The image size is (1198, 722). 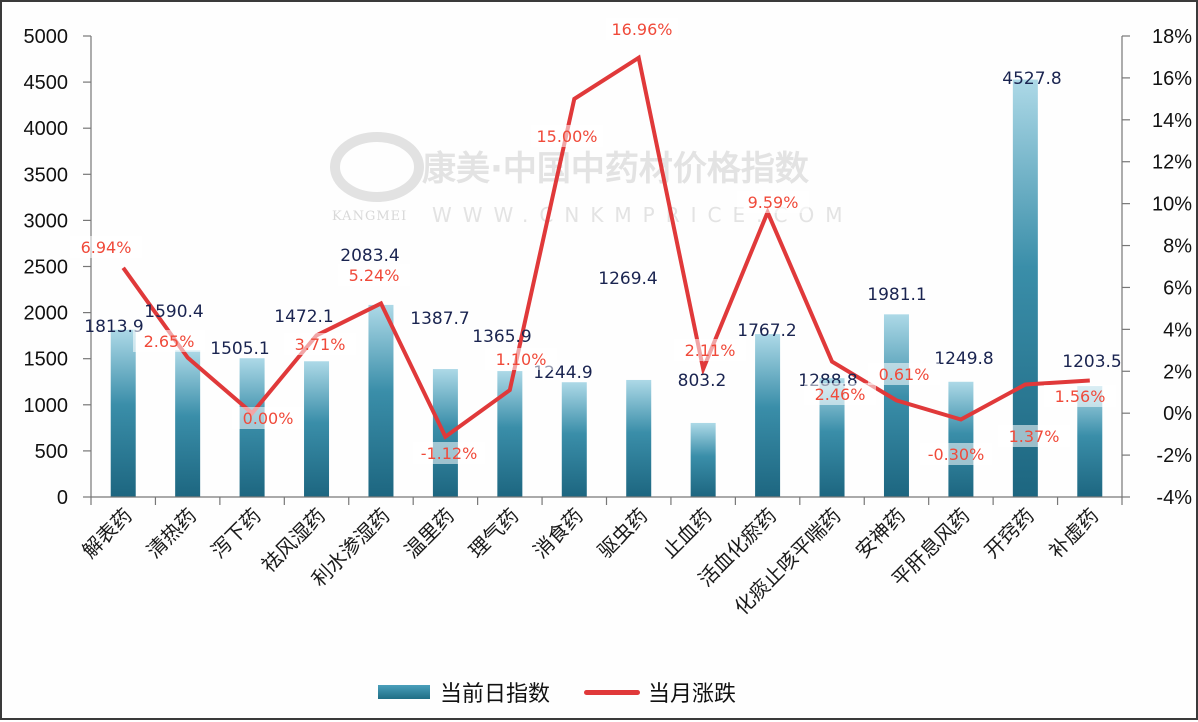 I want to click on watermark-title: 康美·中国中药材价格指数, so click(x=615, y=169).